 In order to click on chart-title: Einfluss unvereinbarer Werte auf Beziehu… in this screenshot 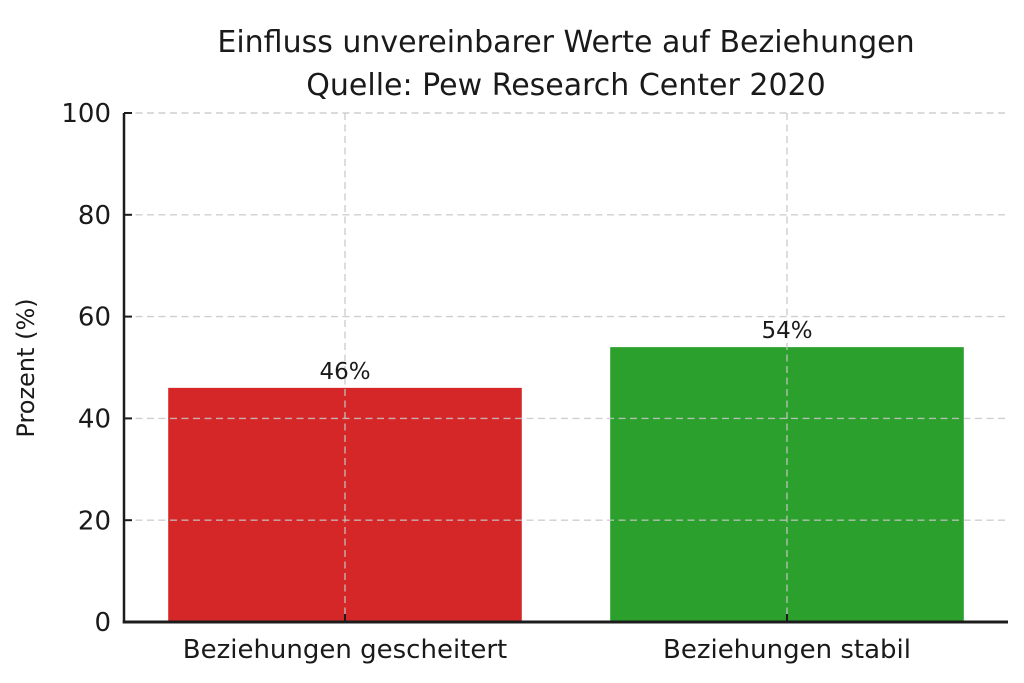, I will do `click(565, 42)`.